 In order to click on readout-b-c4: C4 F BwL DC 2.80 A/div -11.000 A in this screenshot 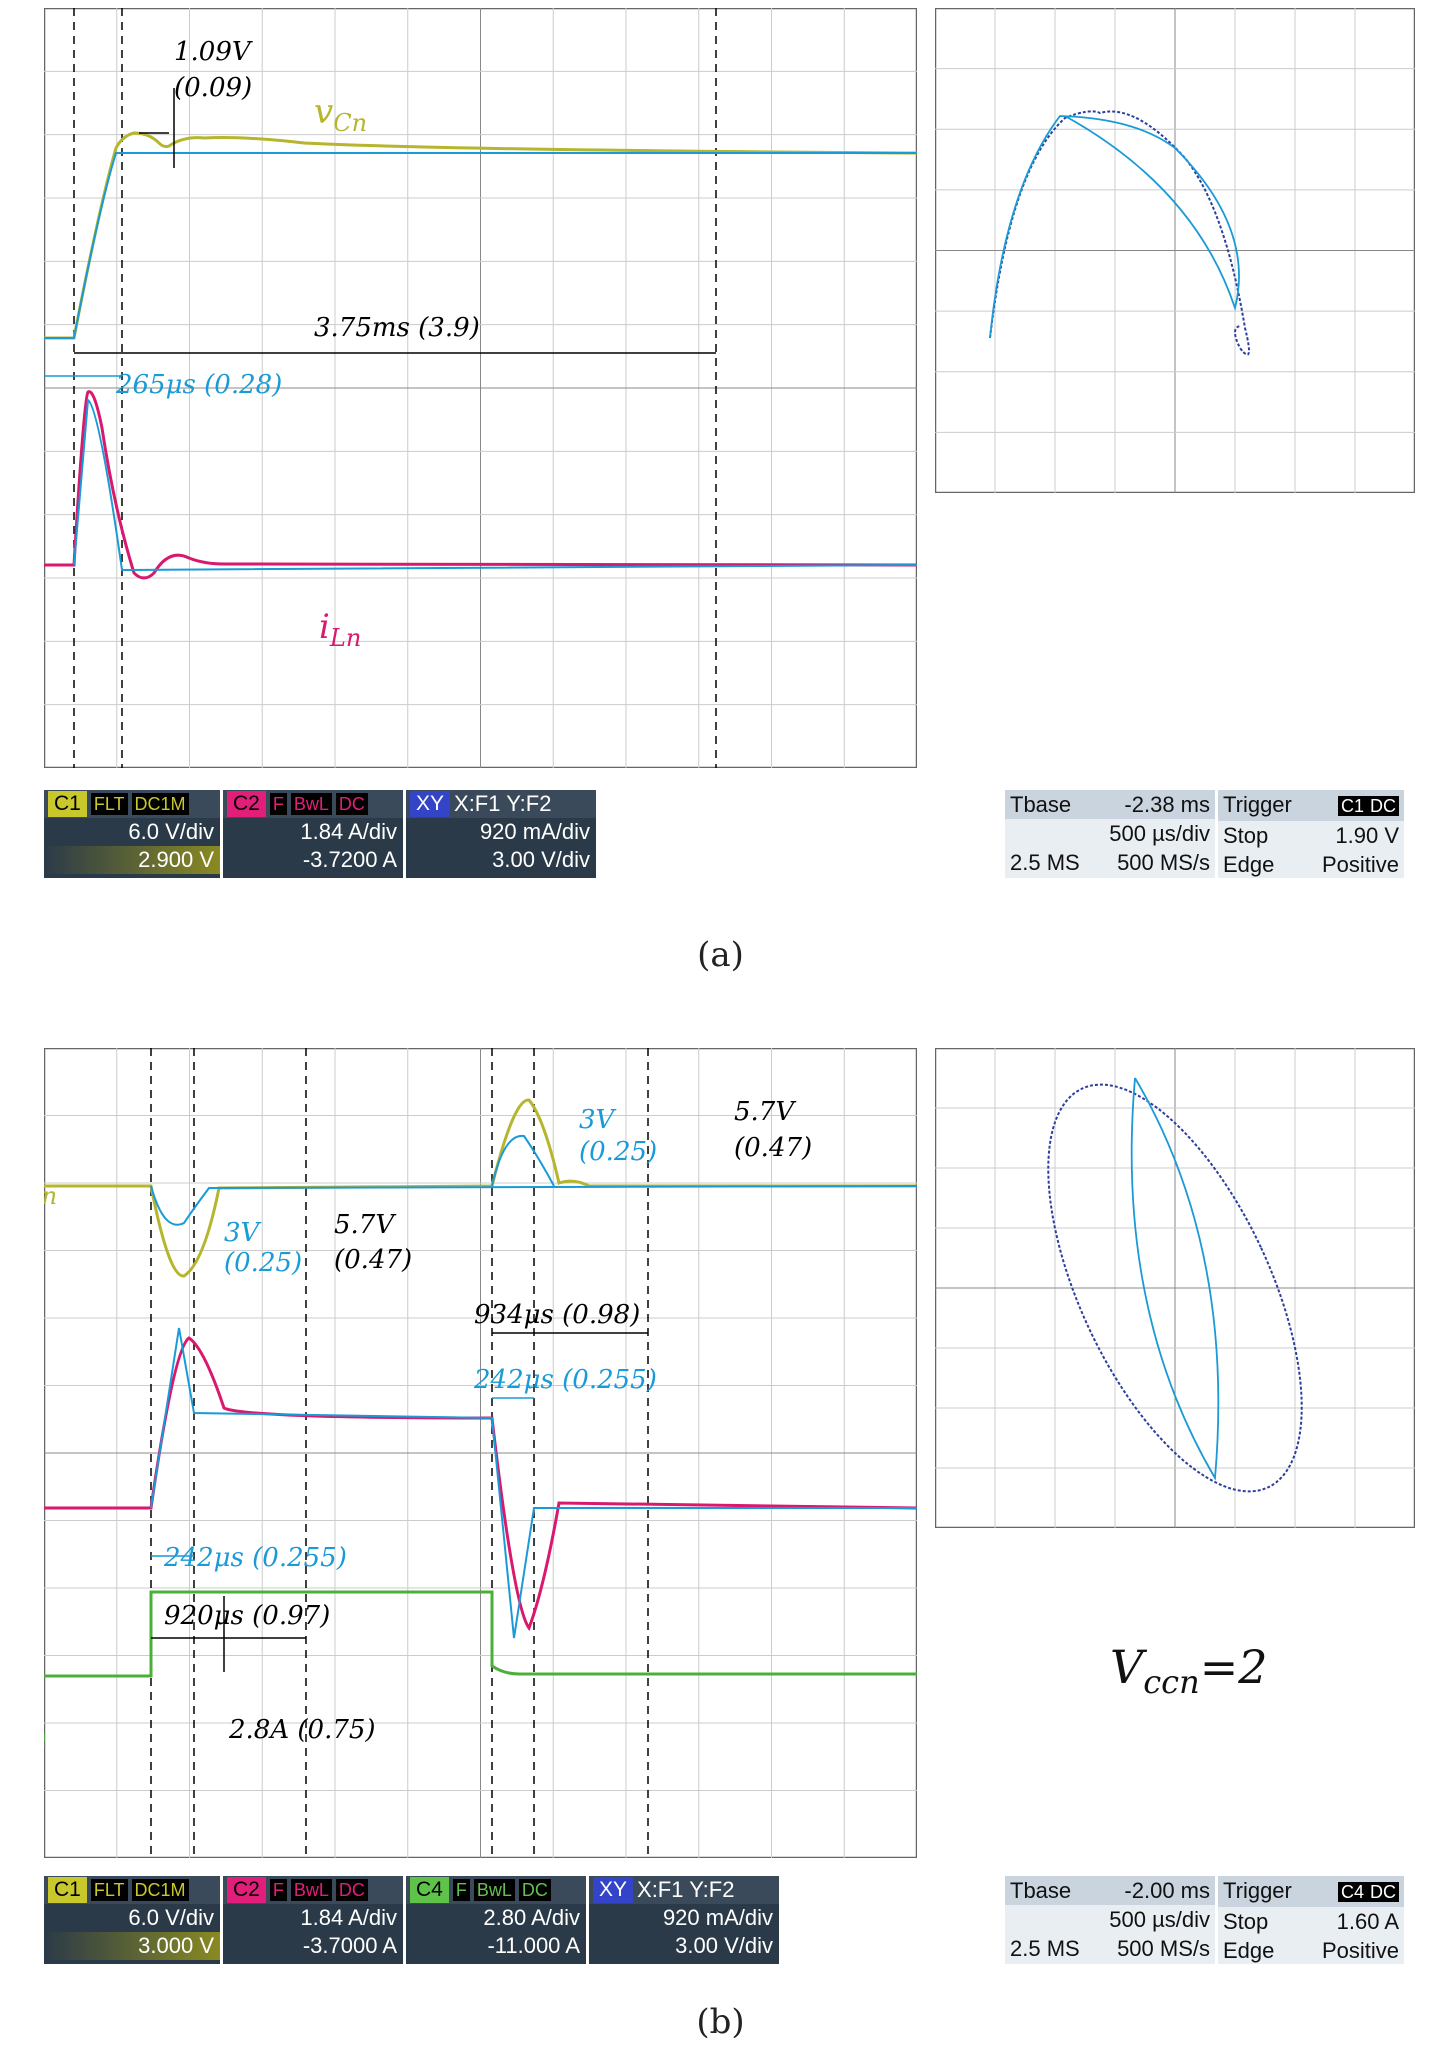, I will do `click(496, 1920)`.